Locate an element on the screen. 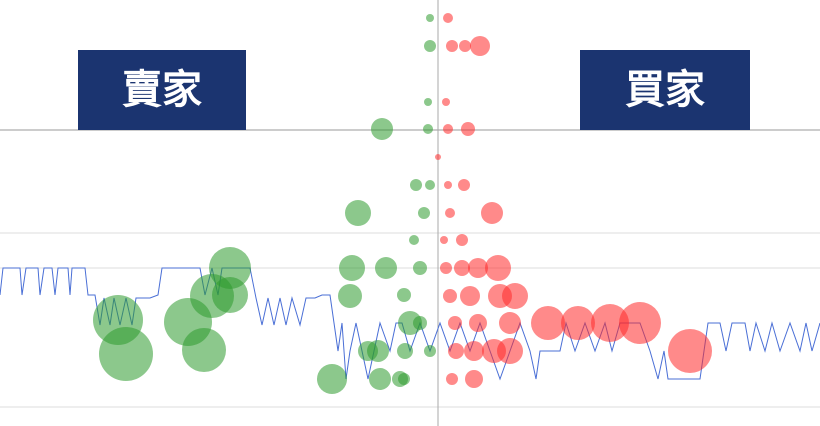 The image size is (820, 426). buyer-box is located at coordinates (665, 90).